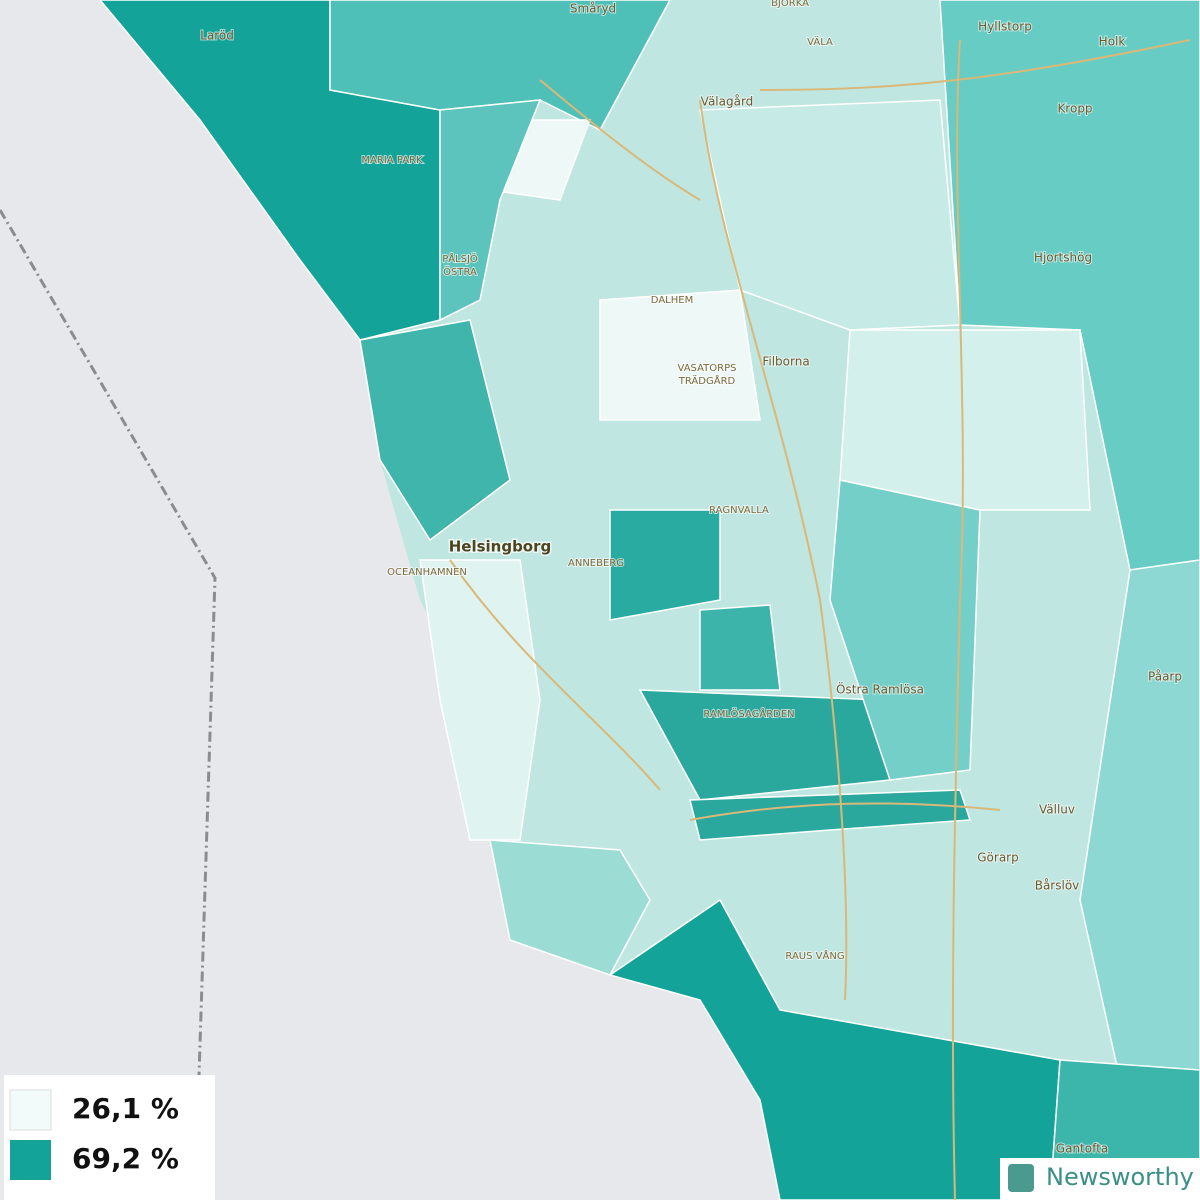 The height and width of the screenshot is (1204, 1200). I want to click on place-label: Helsingborg, so click(500, 547).